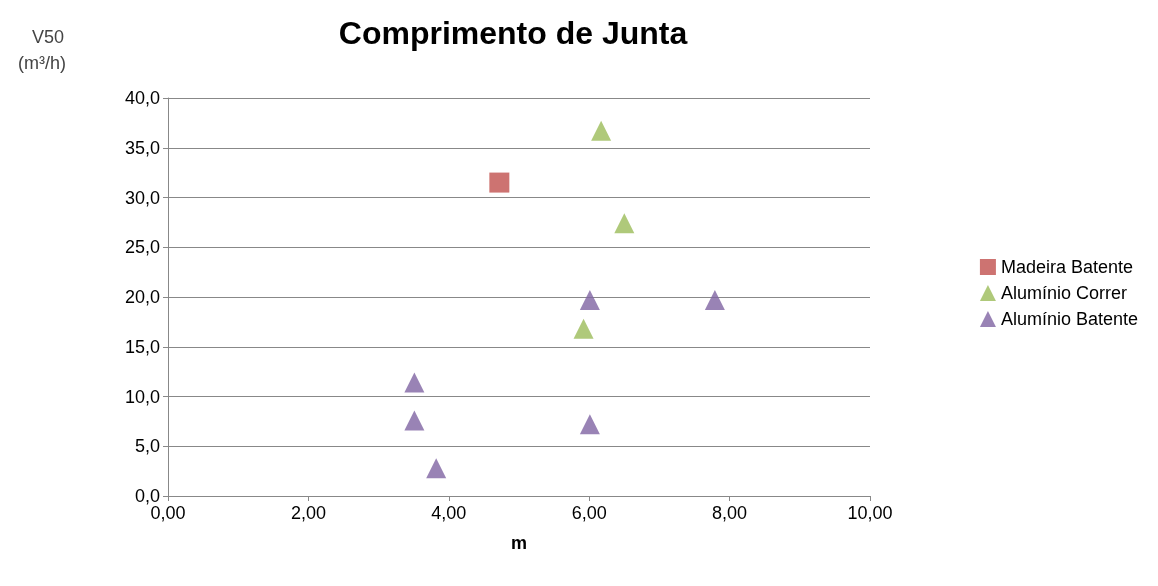  I want to click on x-tick-label: 0,00, so click(168, 513).